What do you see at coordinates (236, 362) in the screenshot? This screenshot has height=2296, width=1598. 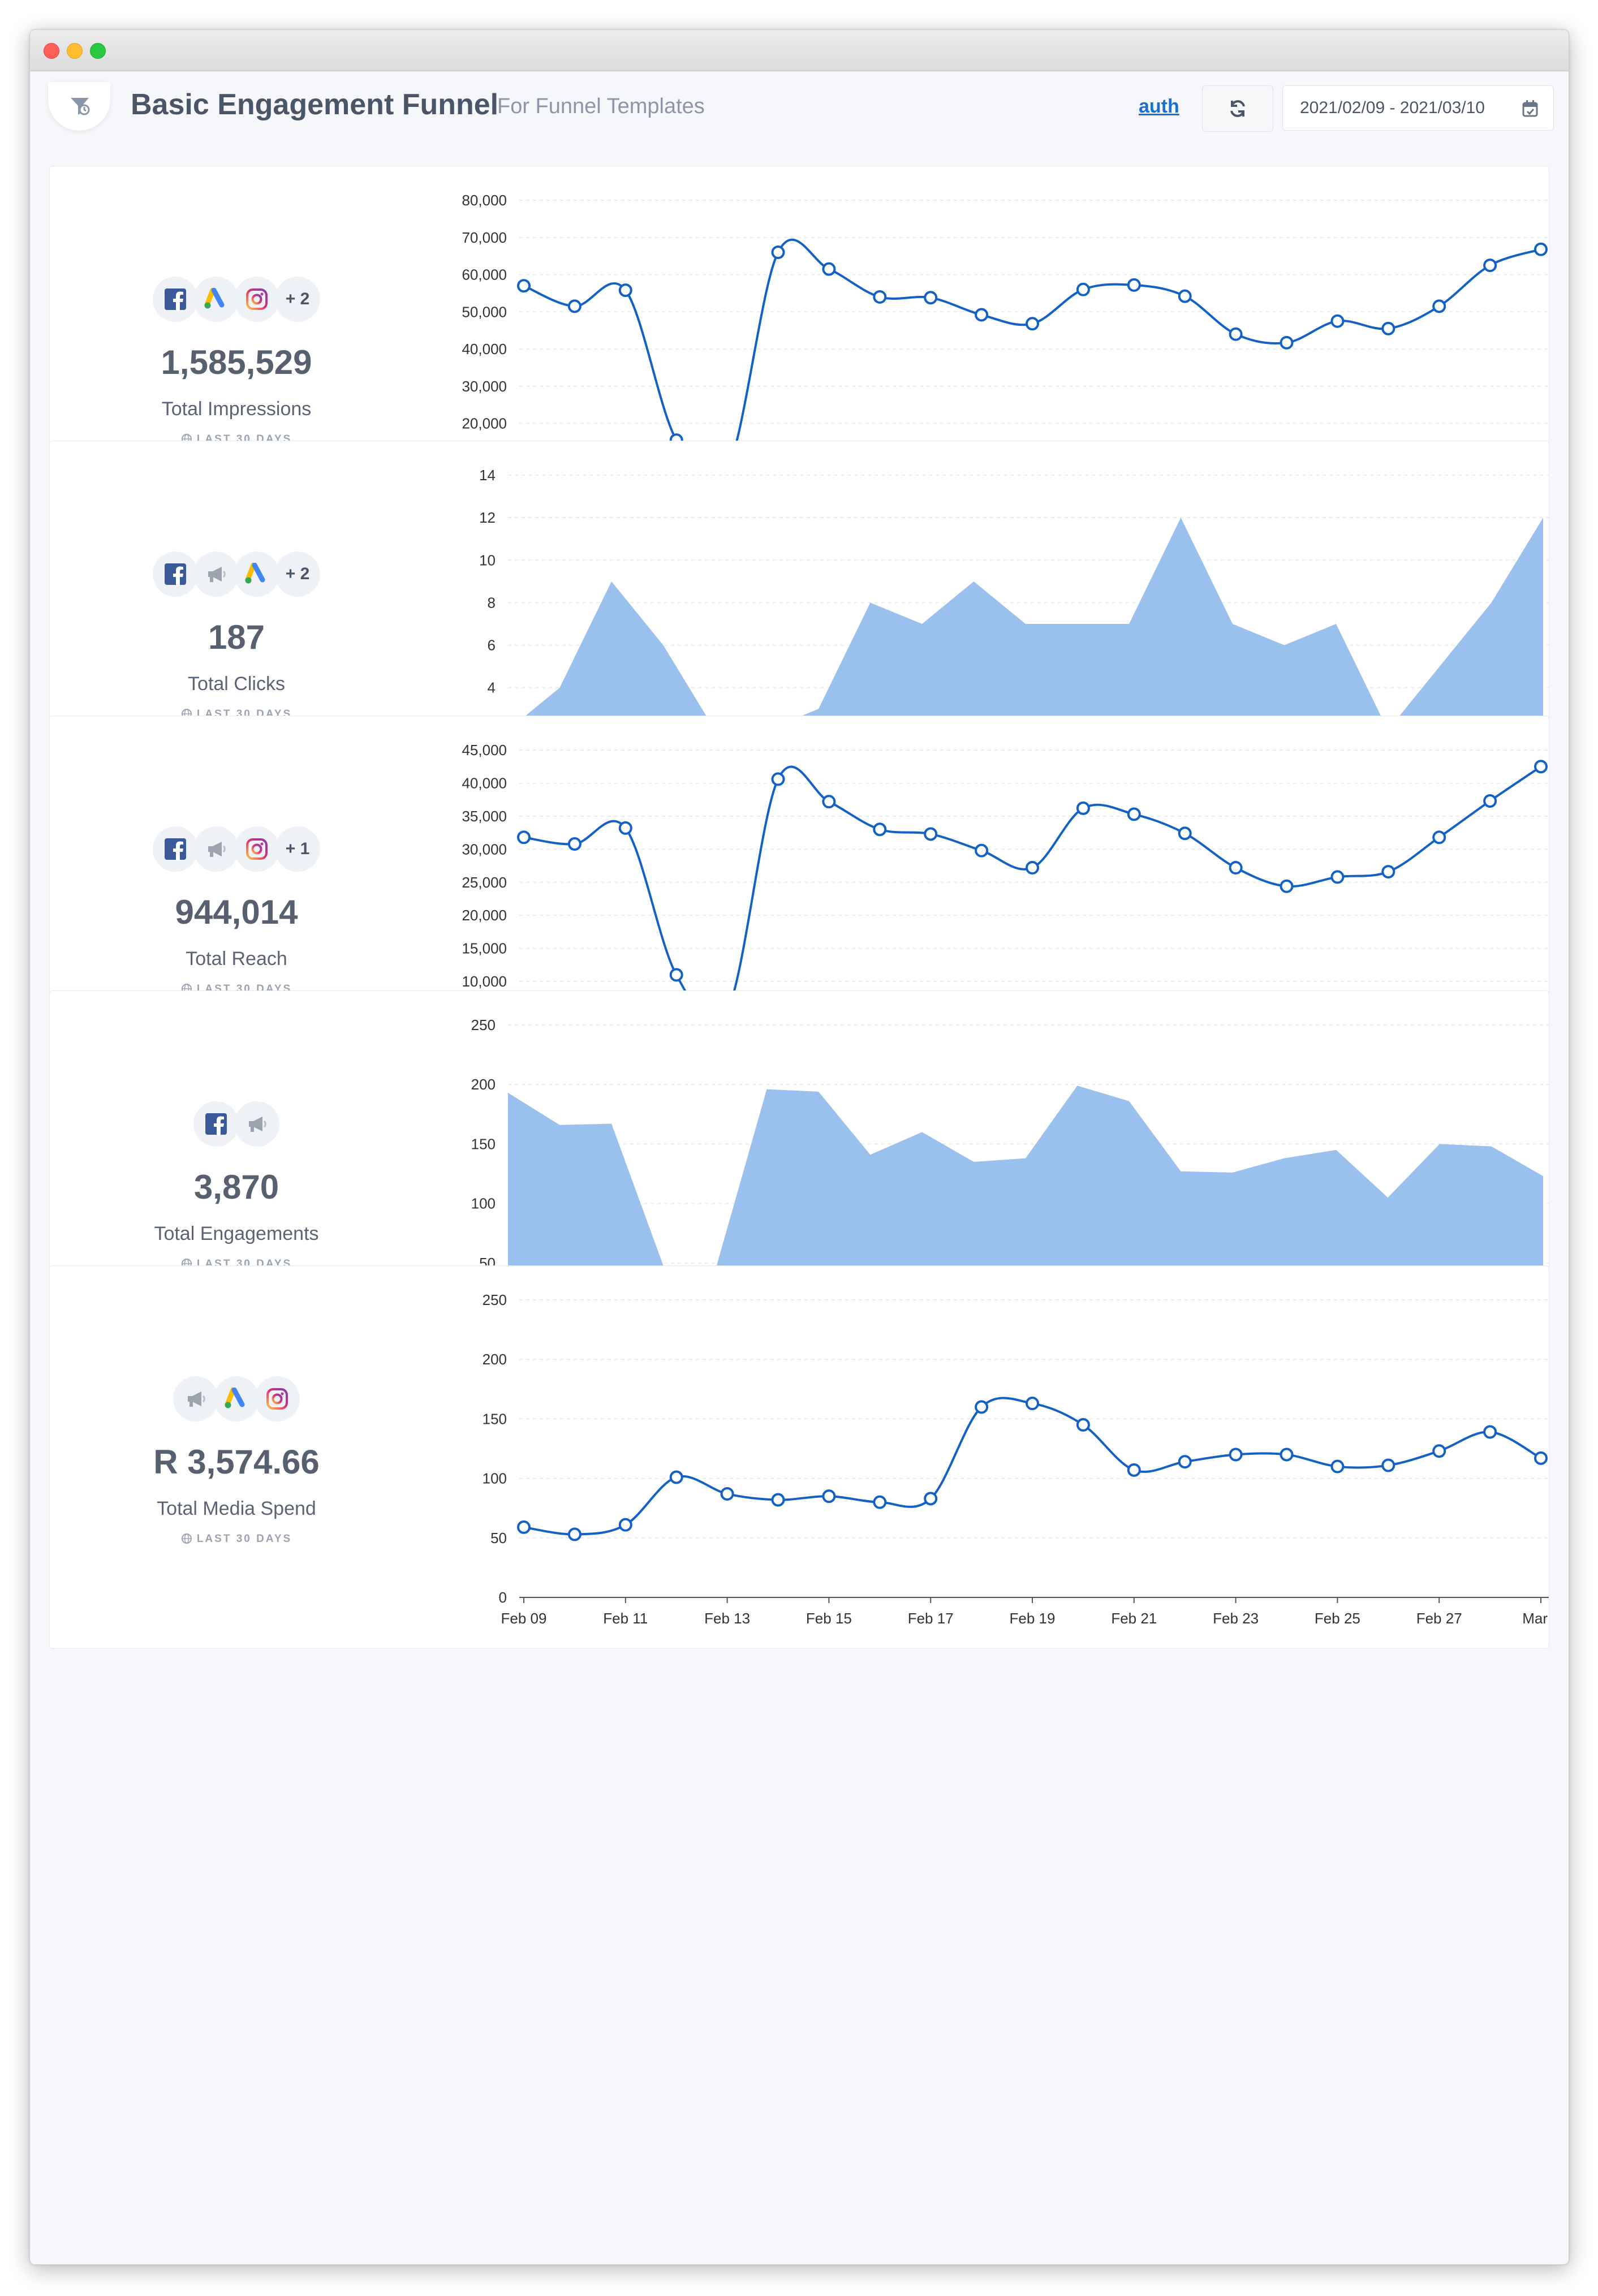 I see `metric-value: 1,585,529` at bounding box center [236, 362].